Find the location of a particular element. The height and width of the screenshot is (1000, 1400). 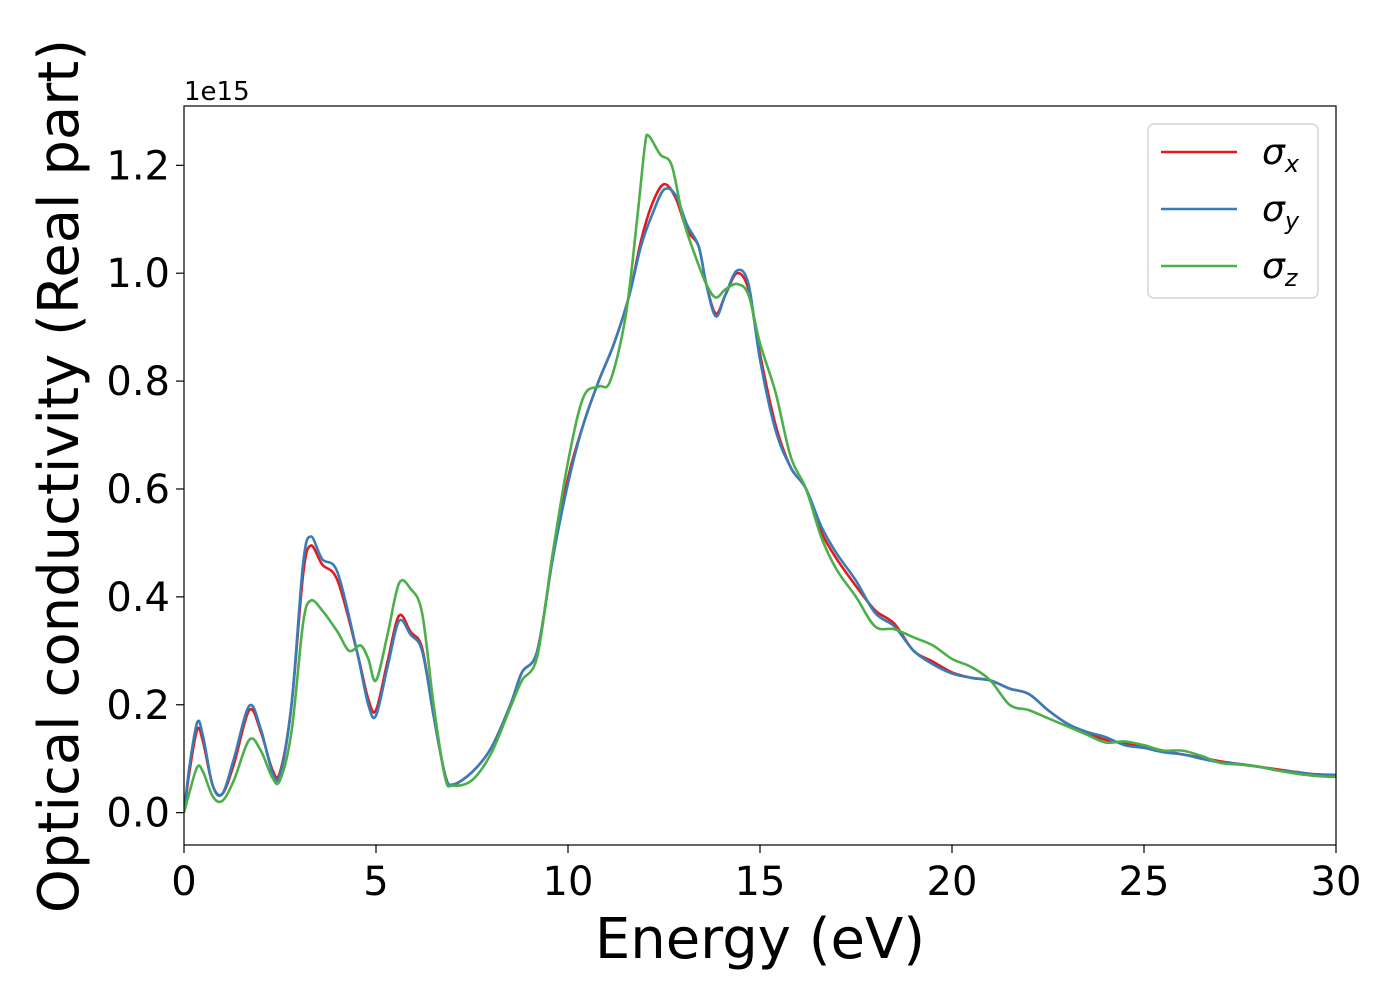

x-axis-label: Energy (eV) is located at coordinates (760, 939).